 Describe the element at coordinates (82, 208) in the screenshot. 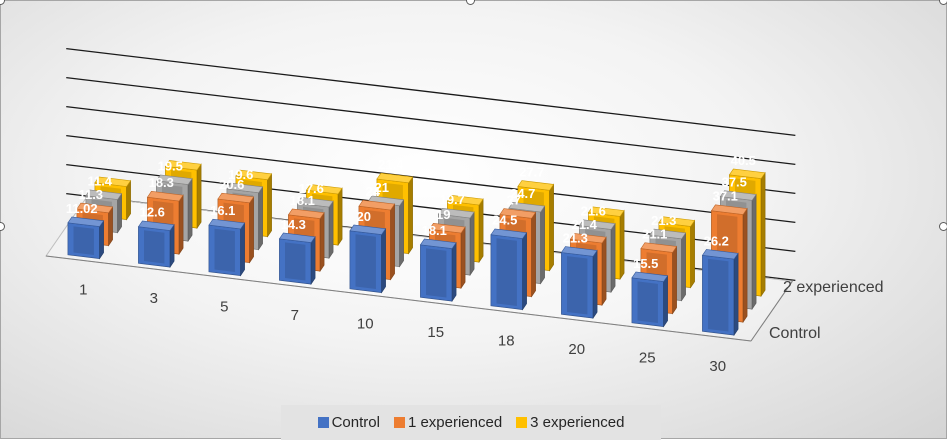

I see `data-label: 11.02` at that location.